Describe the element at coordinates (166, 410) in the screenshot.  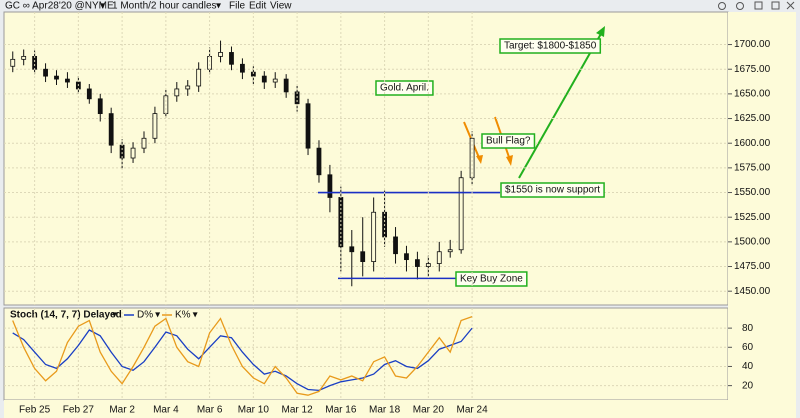
I see `x-tick-label: Mar 4` at that location.